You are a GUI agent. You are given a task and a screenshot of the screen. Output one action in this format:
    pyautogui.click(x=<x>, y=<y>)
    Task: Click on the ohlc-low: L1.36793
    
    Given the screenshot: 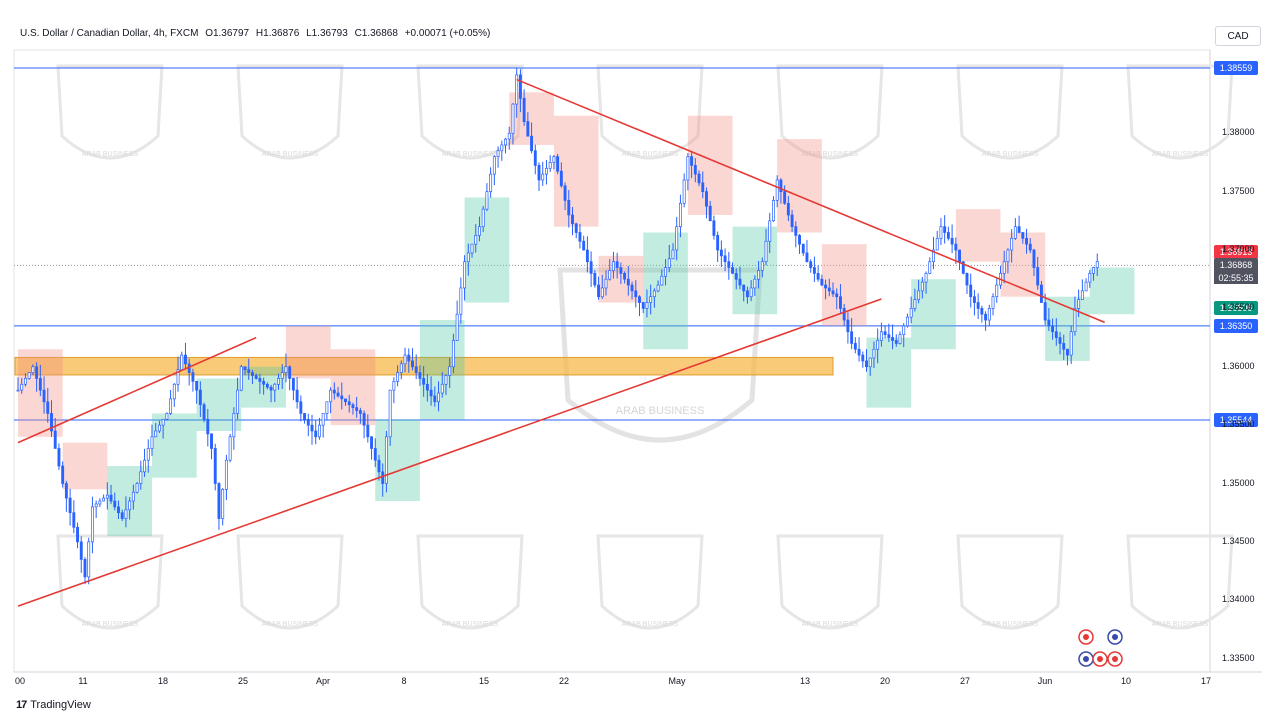 What is the action you would take?
    pyautogui.click(x=327, y=33)
    